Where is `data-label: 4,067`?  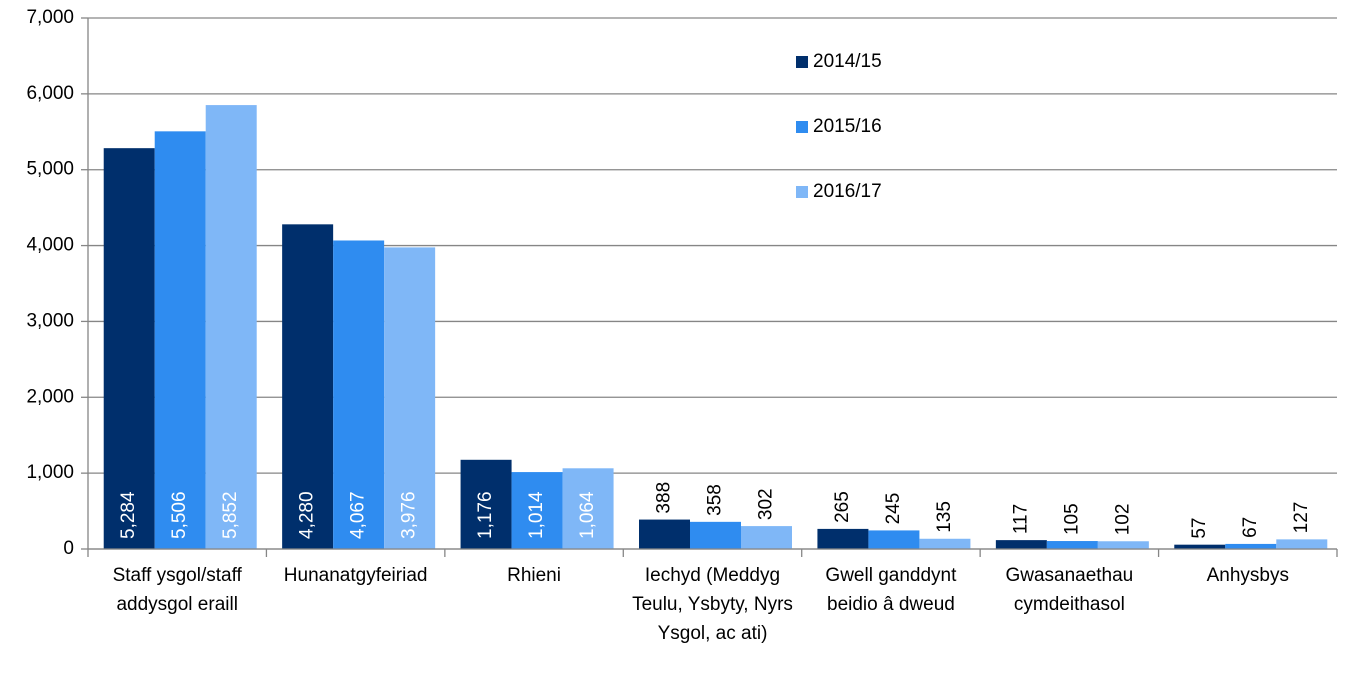 data-label: 4,067 is located at coordinates (358, 515).